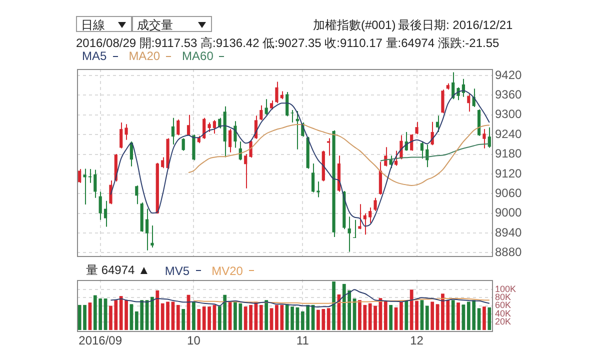 The image size is (600, 353). What do you see at coordinates (503, 321) in the screenshot?
I see `y-tick-label: 20K` at bounding box center [503, 321].